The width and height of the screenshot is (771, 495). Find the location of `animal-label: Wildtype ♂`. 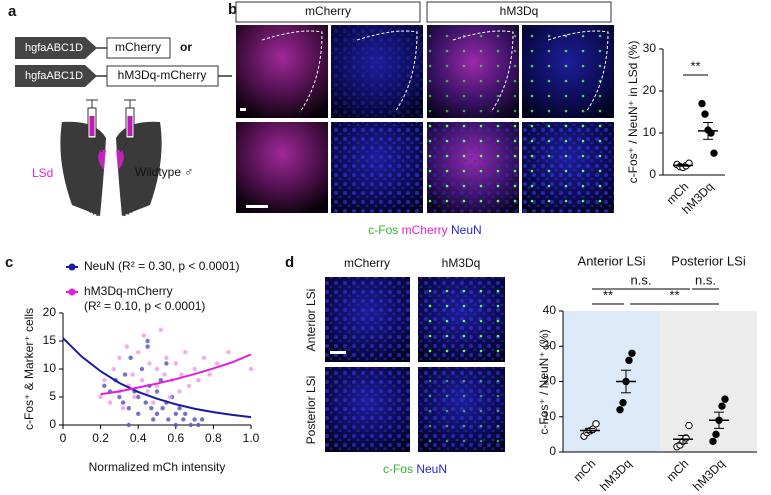

animal-label: Wildtype ♂ is located at coordinates (164, 172).